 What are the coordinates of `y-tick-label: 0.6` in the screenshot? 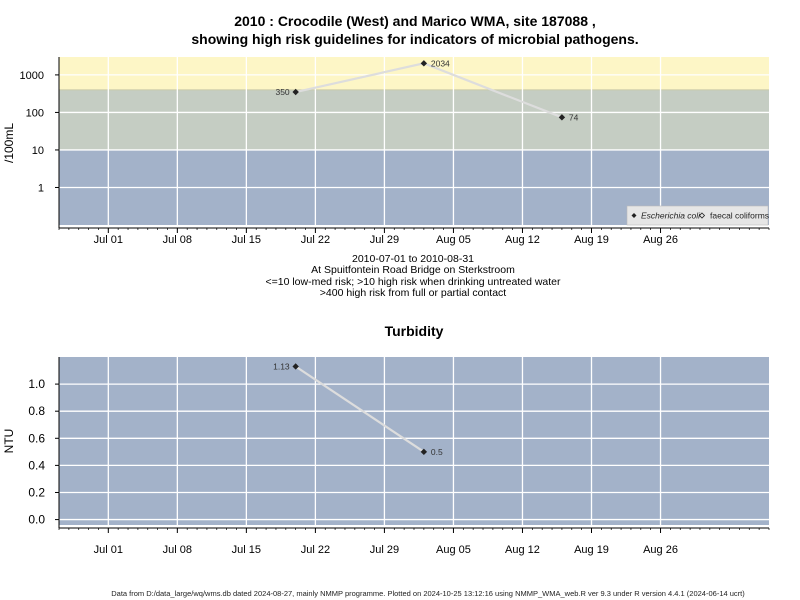 It's located at (36, 438).